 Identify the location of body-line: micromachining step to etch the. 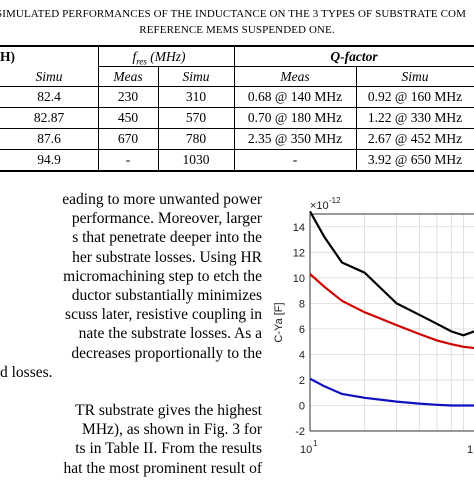
(162, 276).